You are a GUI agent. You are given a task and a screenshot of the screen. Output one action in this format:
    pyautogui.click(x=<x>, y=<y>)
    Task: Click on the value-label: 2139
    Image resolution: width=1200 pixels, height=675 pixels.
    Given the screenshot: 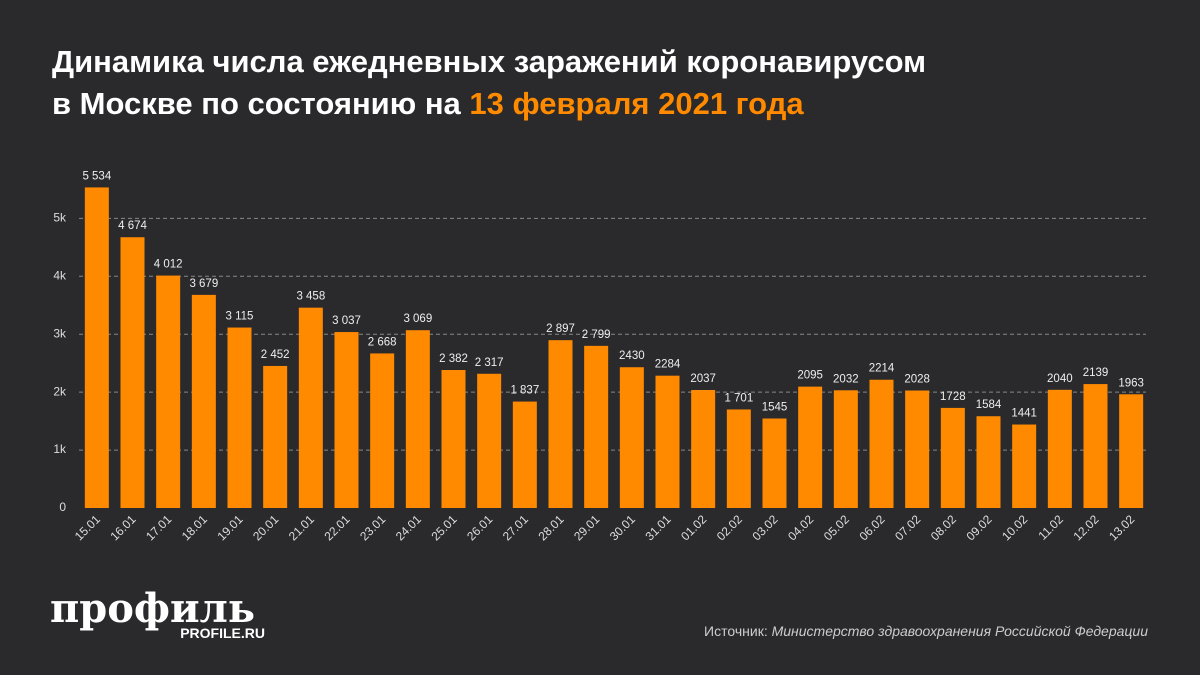 What is the action you would take?
    pyautogui.click(x=1096, y=373)
    